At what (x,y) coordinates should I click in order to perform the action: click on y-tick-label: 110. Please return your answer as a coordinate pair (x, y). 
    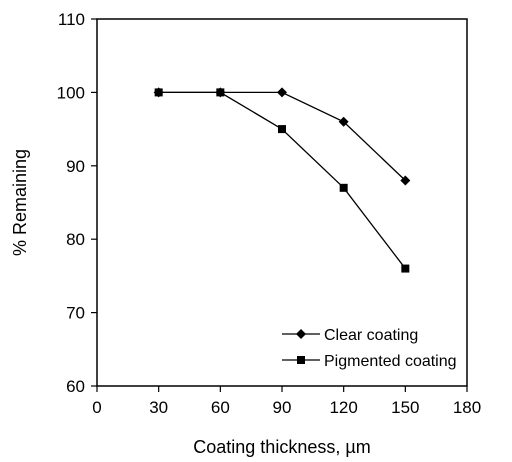
    Looking at the image, I should click on (71, 19).